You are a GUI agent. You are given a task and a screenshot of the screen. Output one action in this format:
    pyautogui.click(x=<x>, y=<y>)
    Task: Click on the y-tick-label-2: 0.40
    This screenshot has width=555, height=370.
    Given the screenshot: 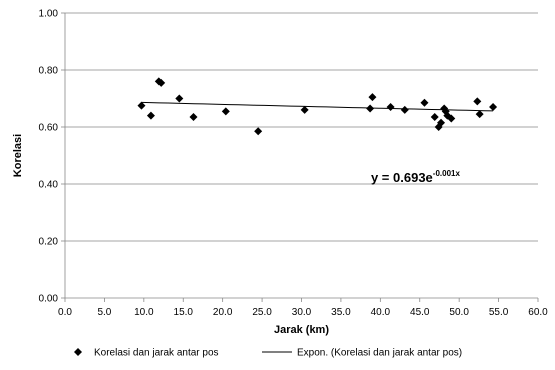 What is the action you would take?
    pyautogui.click(x=49, y=185)
    